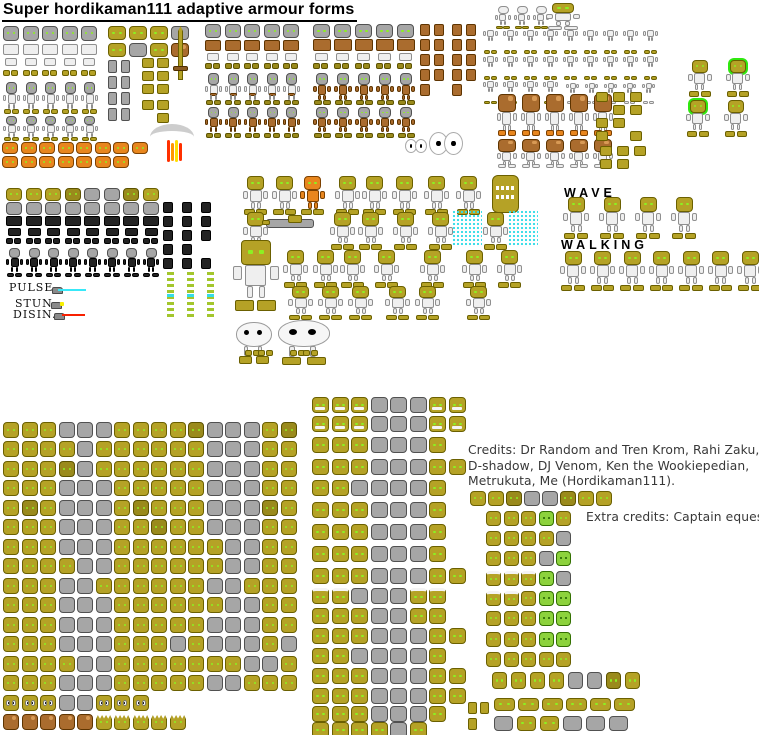  What do you see at coordinates (176, 151) in the screenshot?
I see `flame-streak` at bounding box center [176, 151].